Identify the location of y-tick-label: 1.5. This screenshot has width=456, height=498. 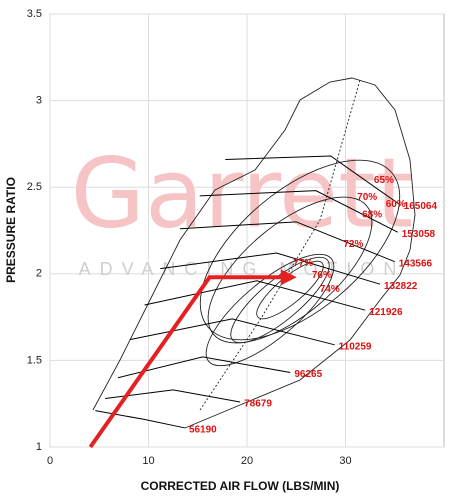
(34, 360).